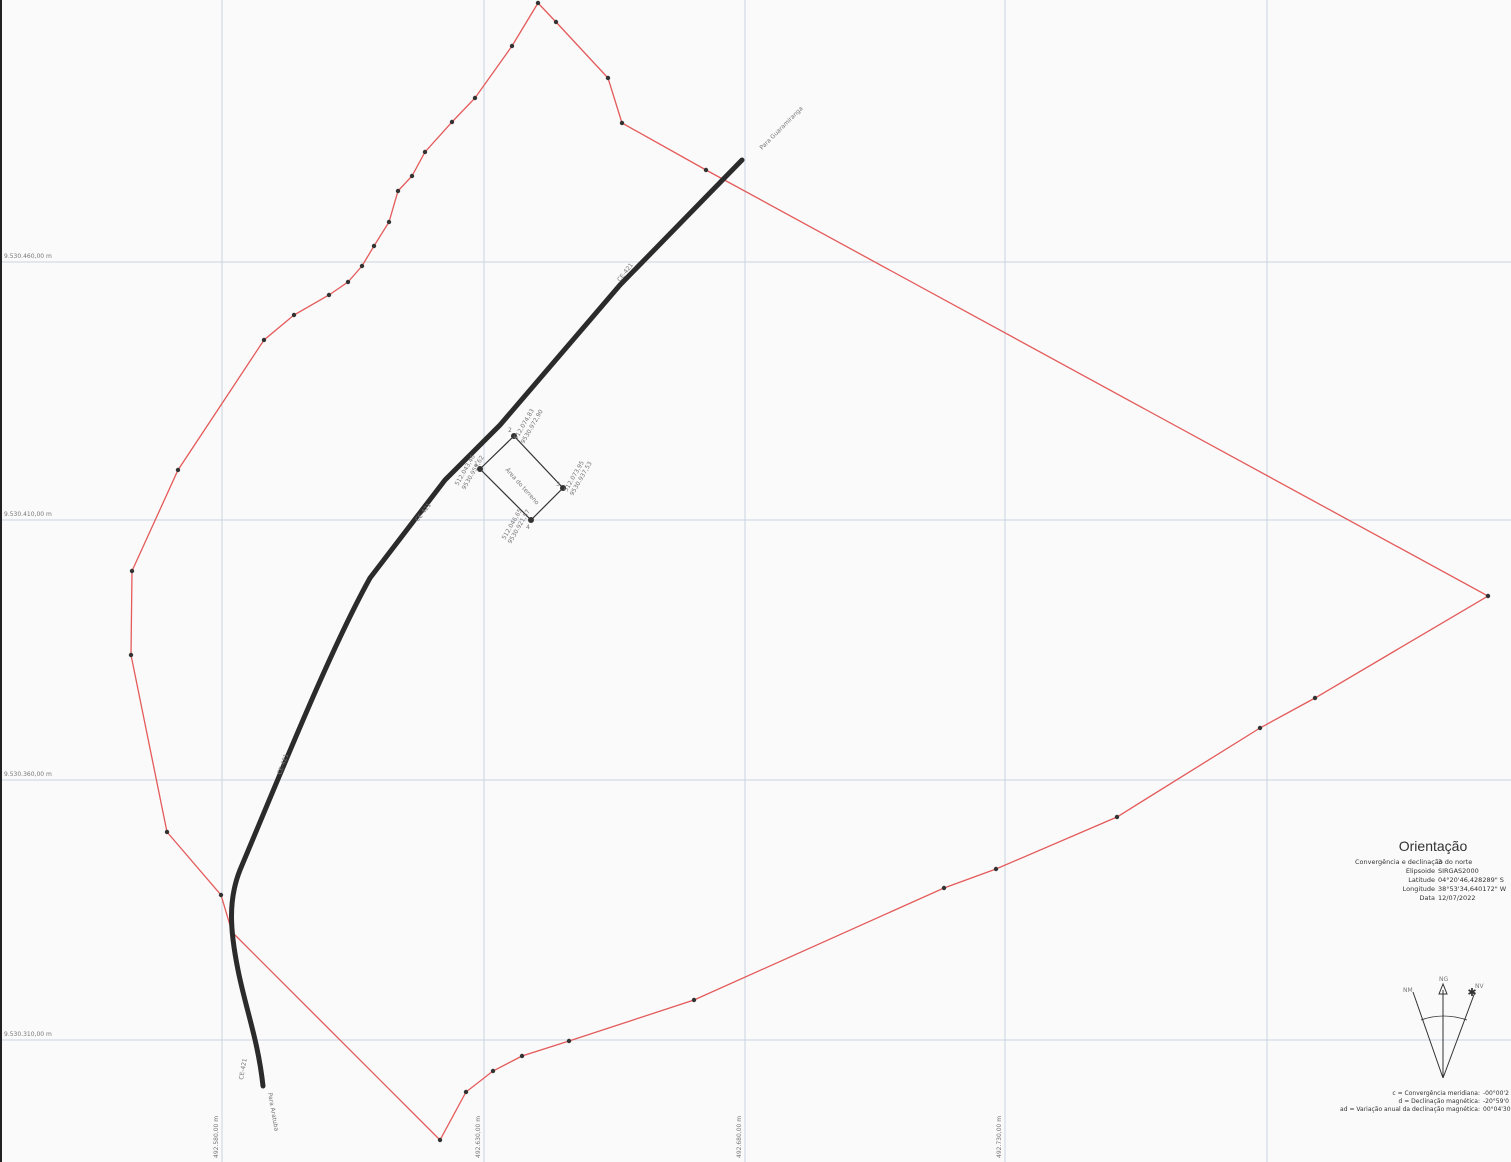 The height and width of the screenshot is (1162, 1511). I want to click on legend-value: 12/07/2022, so click(1457, 898).